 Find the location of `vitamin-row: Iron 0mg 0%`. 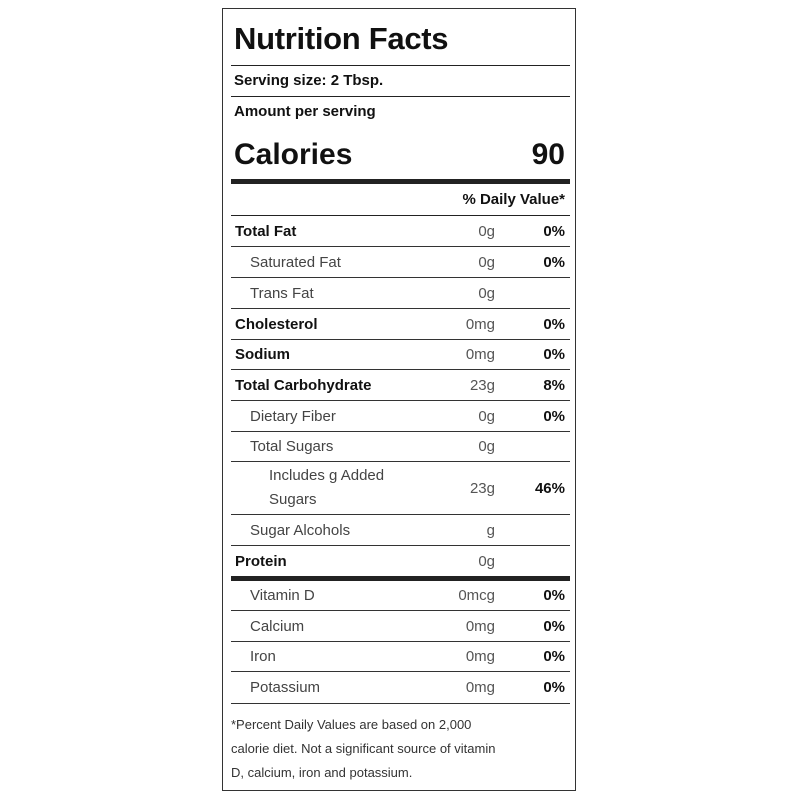

vitamin-row: Iron 0mg 0% is located at coordinates (400, 657).